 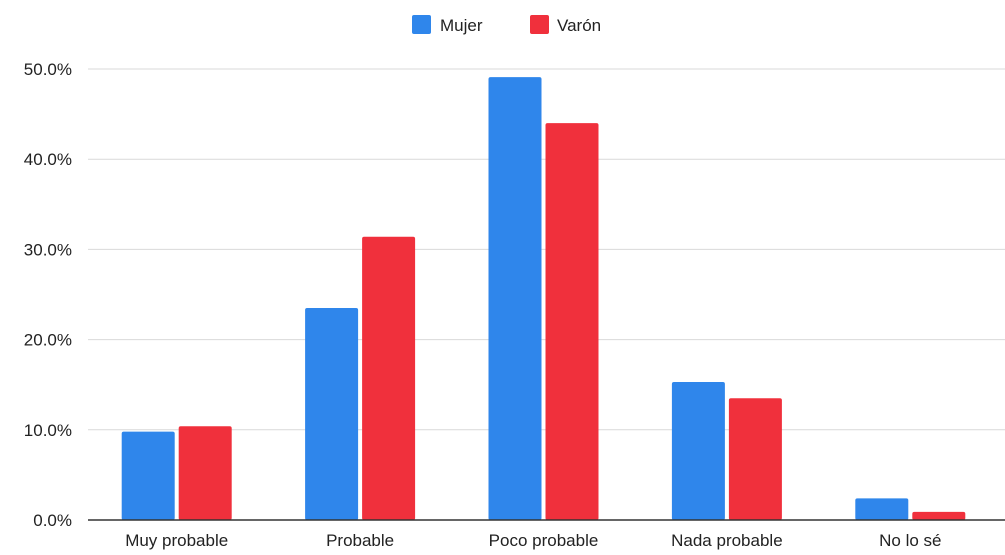 I want to click on x-tick-label: Muy probable, so click(x=176, y=540).